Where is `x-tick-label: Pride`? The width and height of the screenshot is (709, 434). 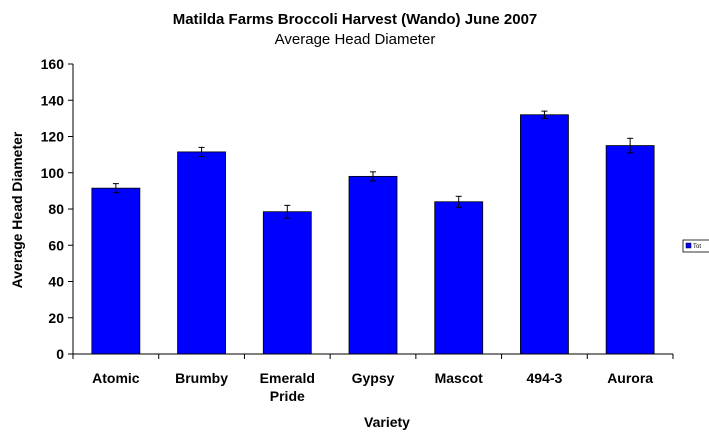 x-tick-label: Pride is located at coordinates (287, 396).